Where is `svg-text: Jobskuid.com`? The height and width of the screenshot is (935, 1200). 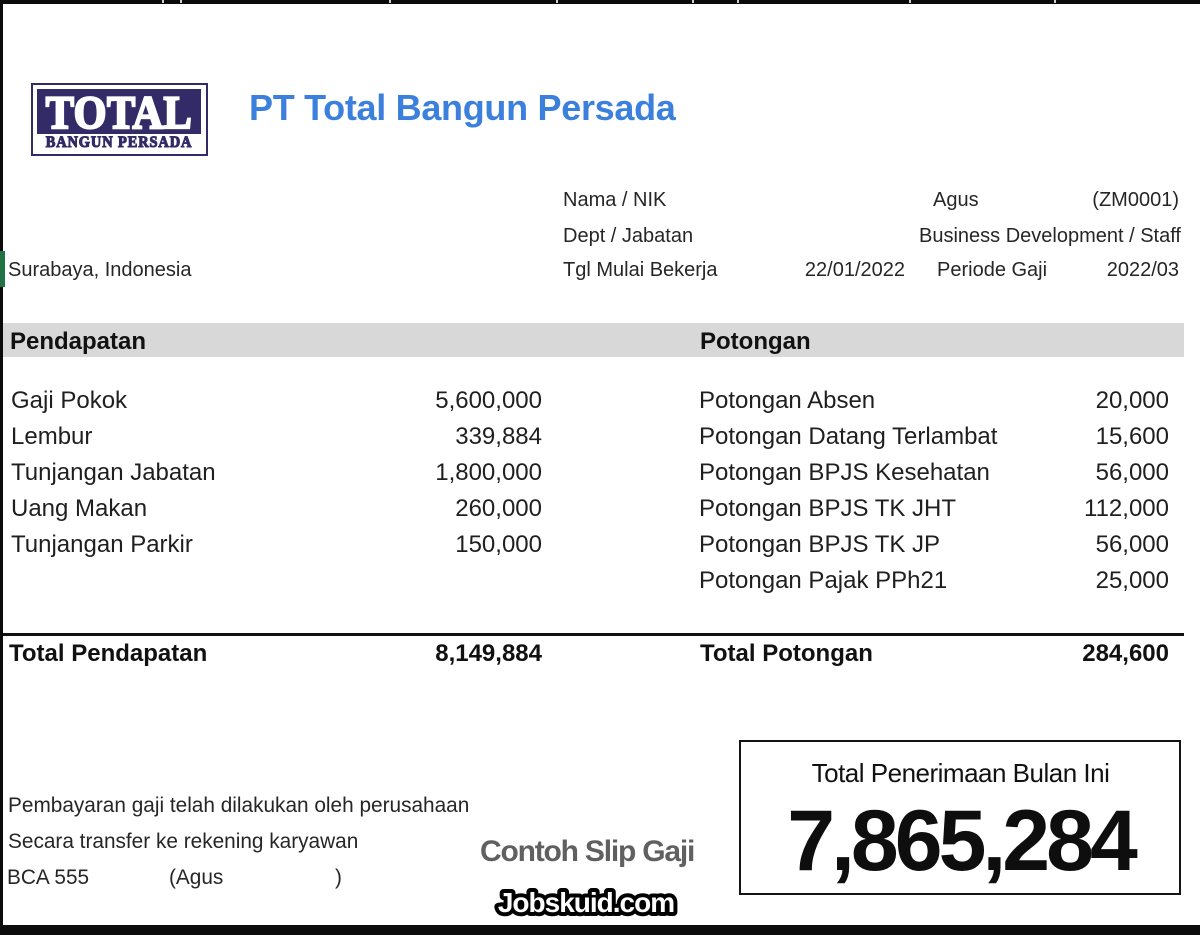 svg-text: Jobskuid.com is located at coordinates (586, 902).